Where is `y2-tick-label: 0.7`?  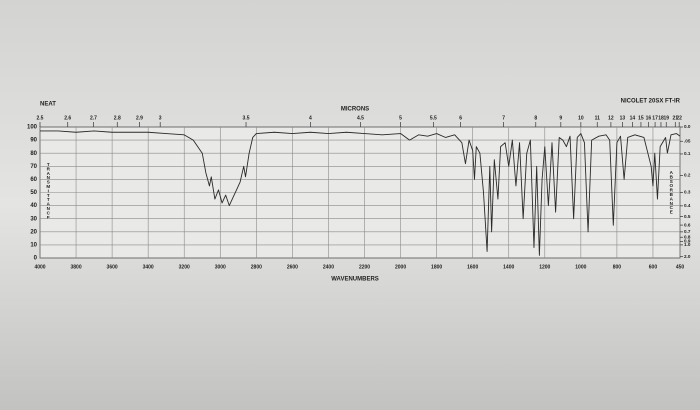
y2-tick-label: 0.7 is located at coordinates (687, 231).